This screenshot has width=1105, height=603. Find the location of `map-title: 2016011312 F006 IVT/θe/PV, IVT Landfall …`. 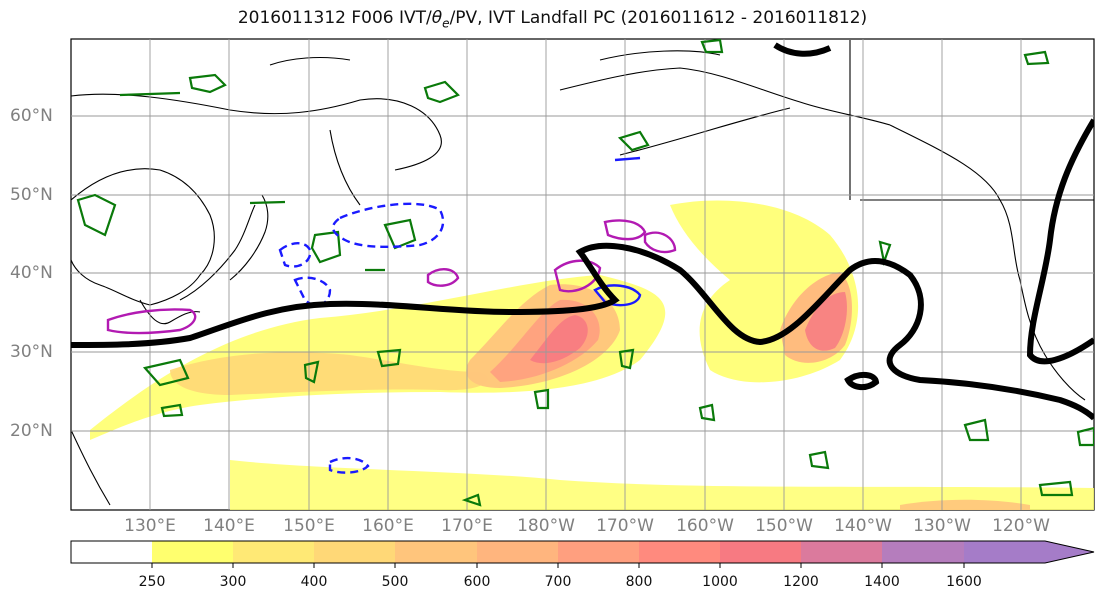

map-title: 2016011312 F006 IVT/θe/PV, IVT Landfall … is located at coordinates (552, 19).